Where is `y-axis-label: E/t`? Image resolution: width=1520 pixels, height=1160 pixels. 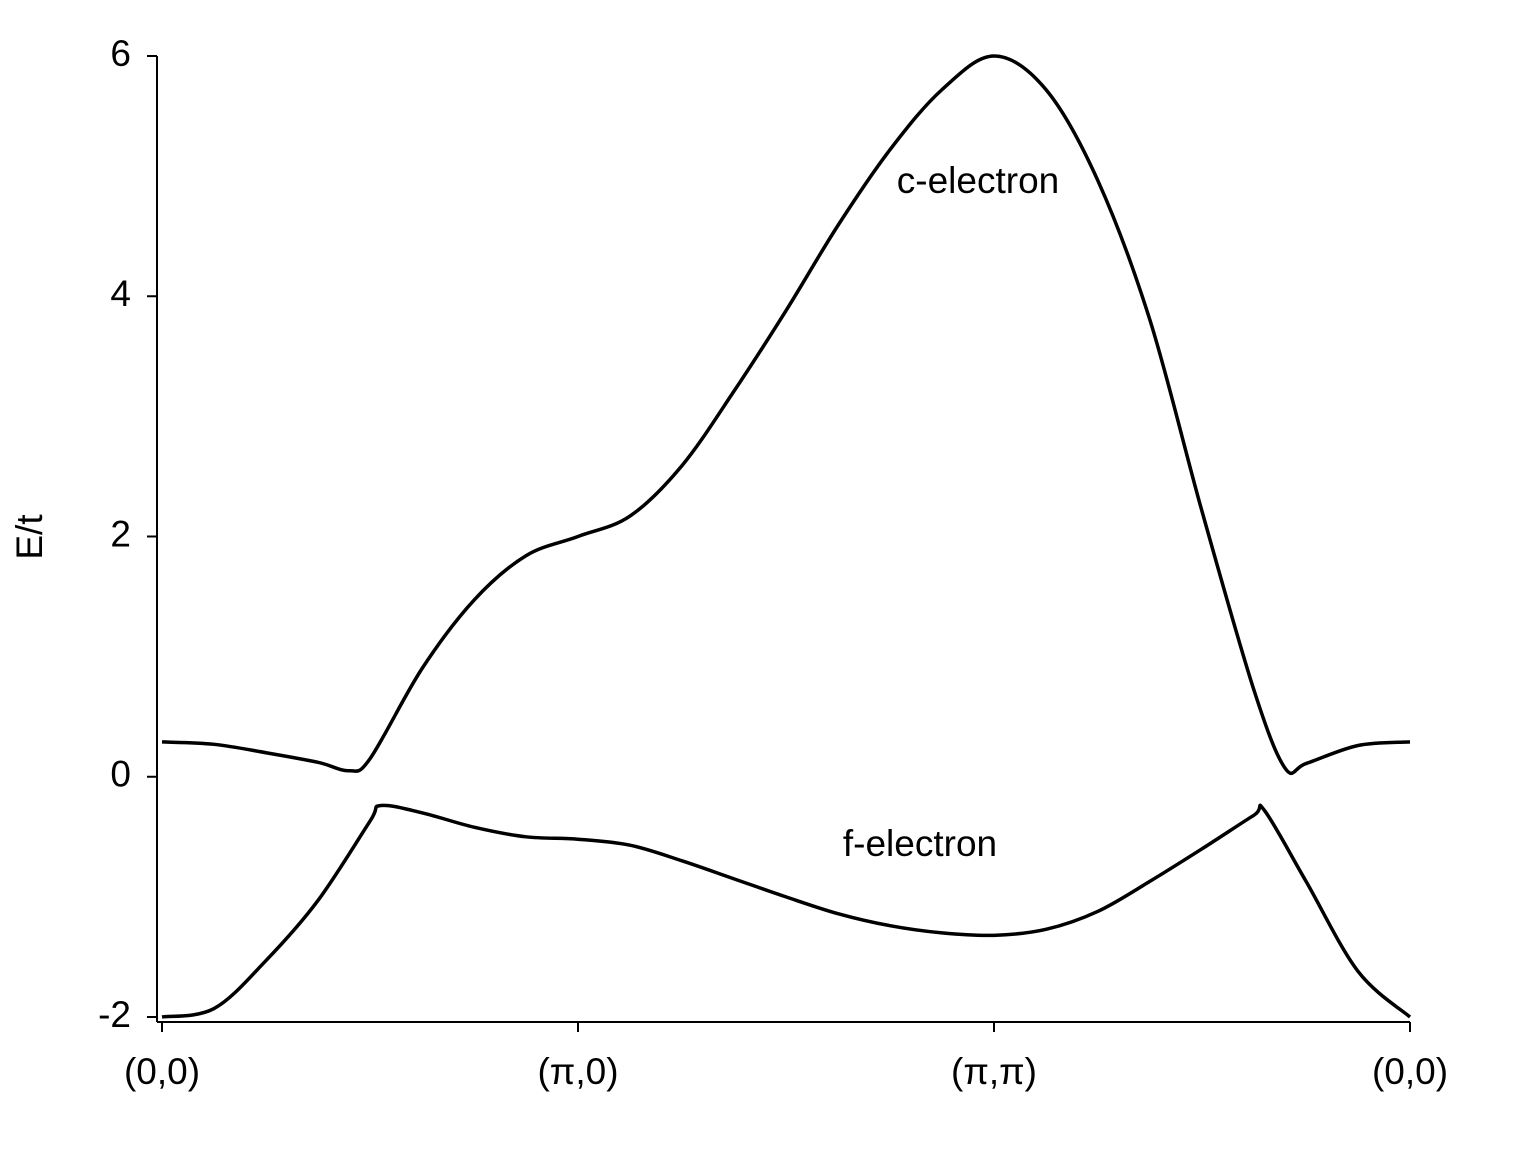 y-axis-label: E/t is located at coordinates (29, 537).